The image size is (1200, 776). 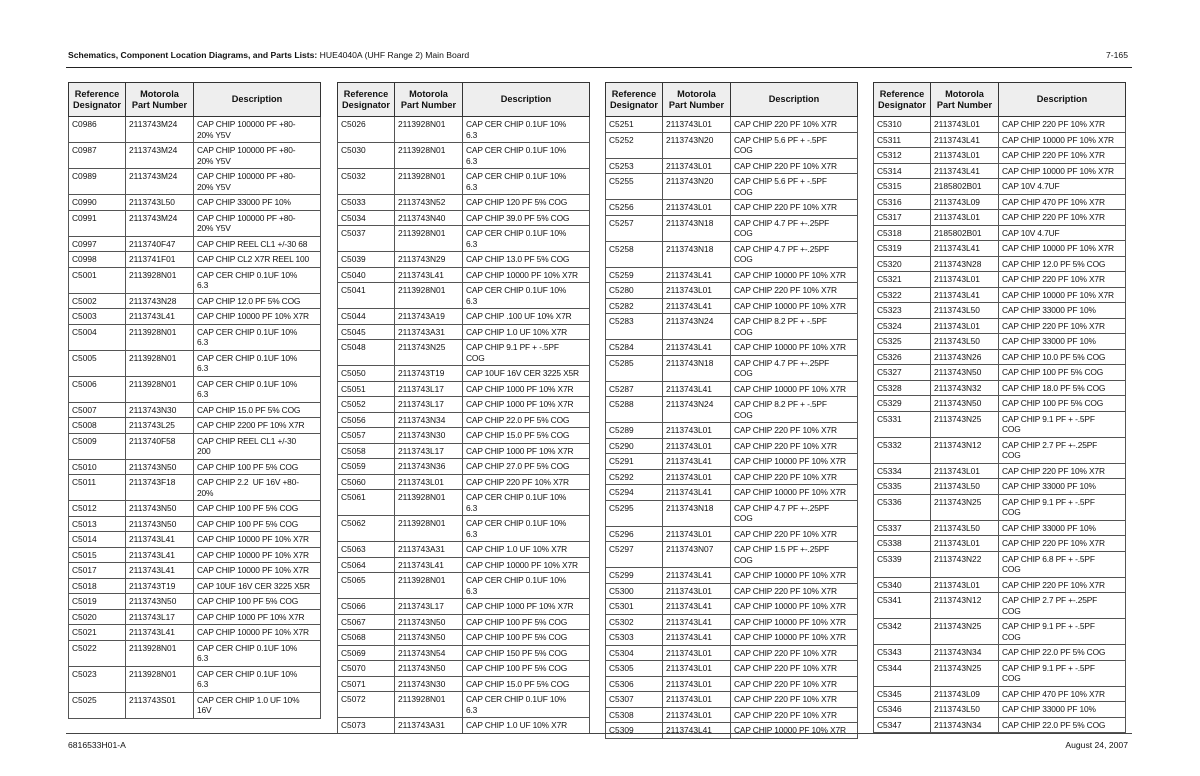 What do you see at coordinates (366, 704) in the screenshot?
I see `reference-designator: C5072` at bounding box center [366, 704].